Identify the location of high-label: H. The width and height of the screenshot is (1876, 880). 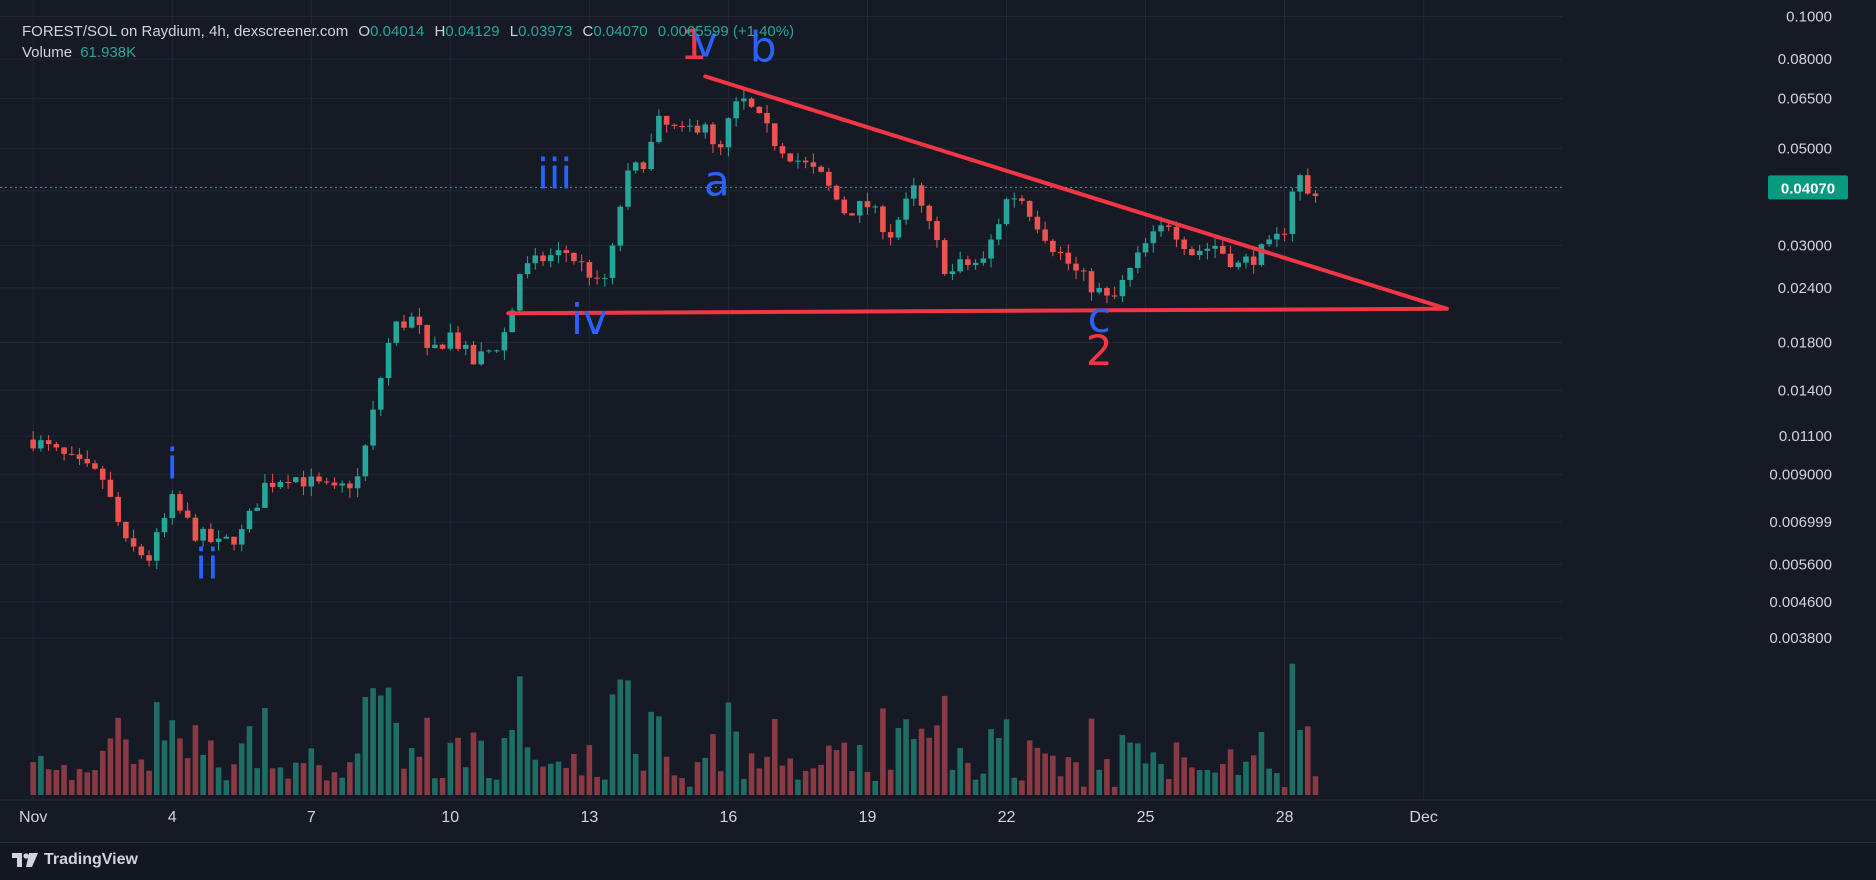
(440, 31).